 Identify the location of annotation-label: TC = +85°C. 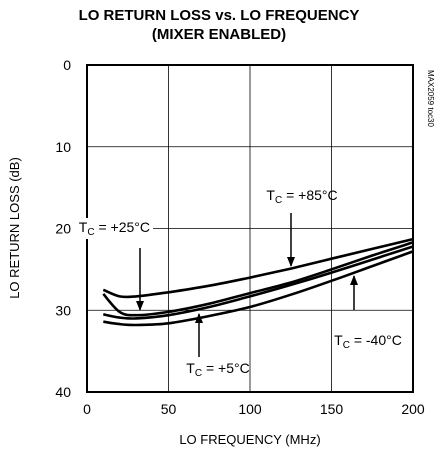
(301, 196).